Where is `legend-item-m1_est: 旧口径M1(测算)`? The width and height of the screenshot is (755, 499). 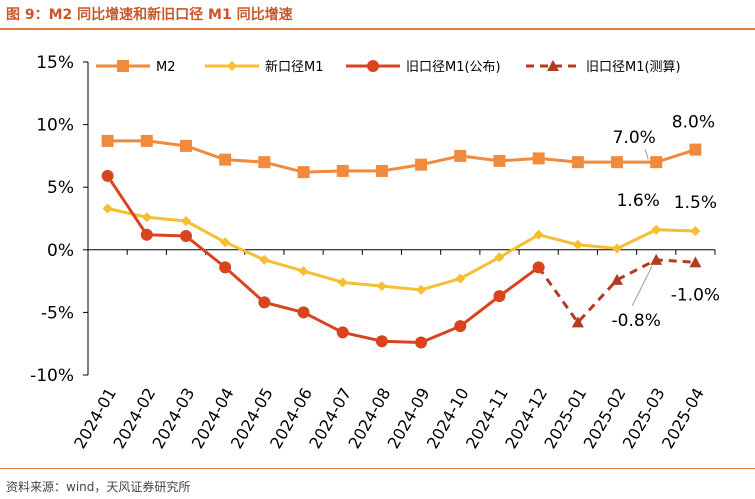 legend-item-m1_est: 旧口径M1(测算) is located at coordinates (603, 67).